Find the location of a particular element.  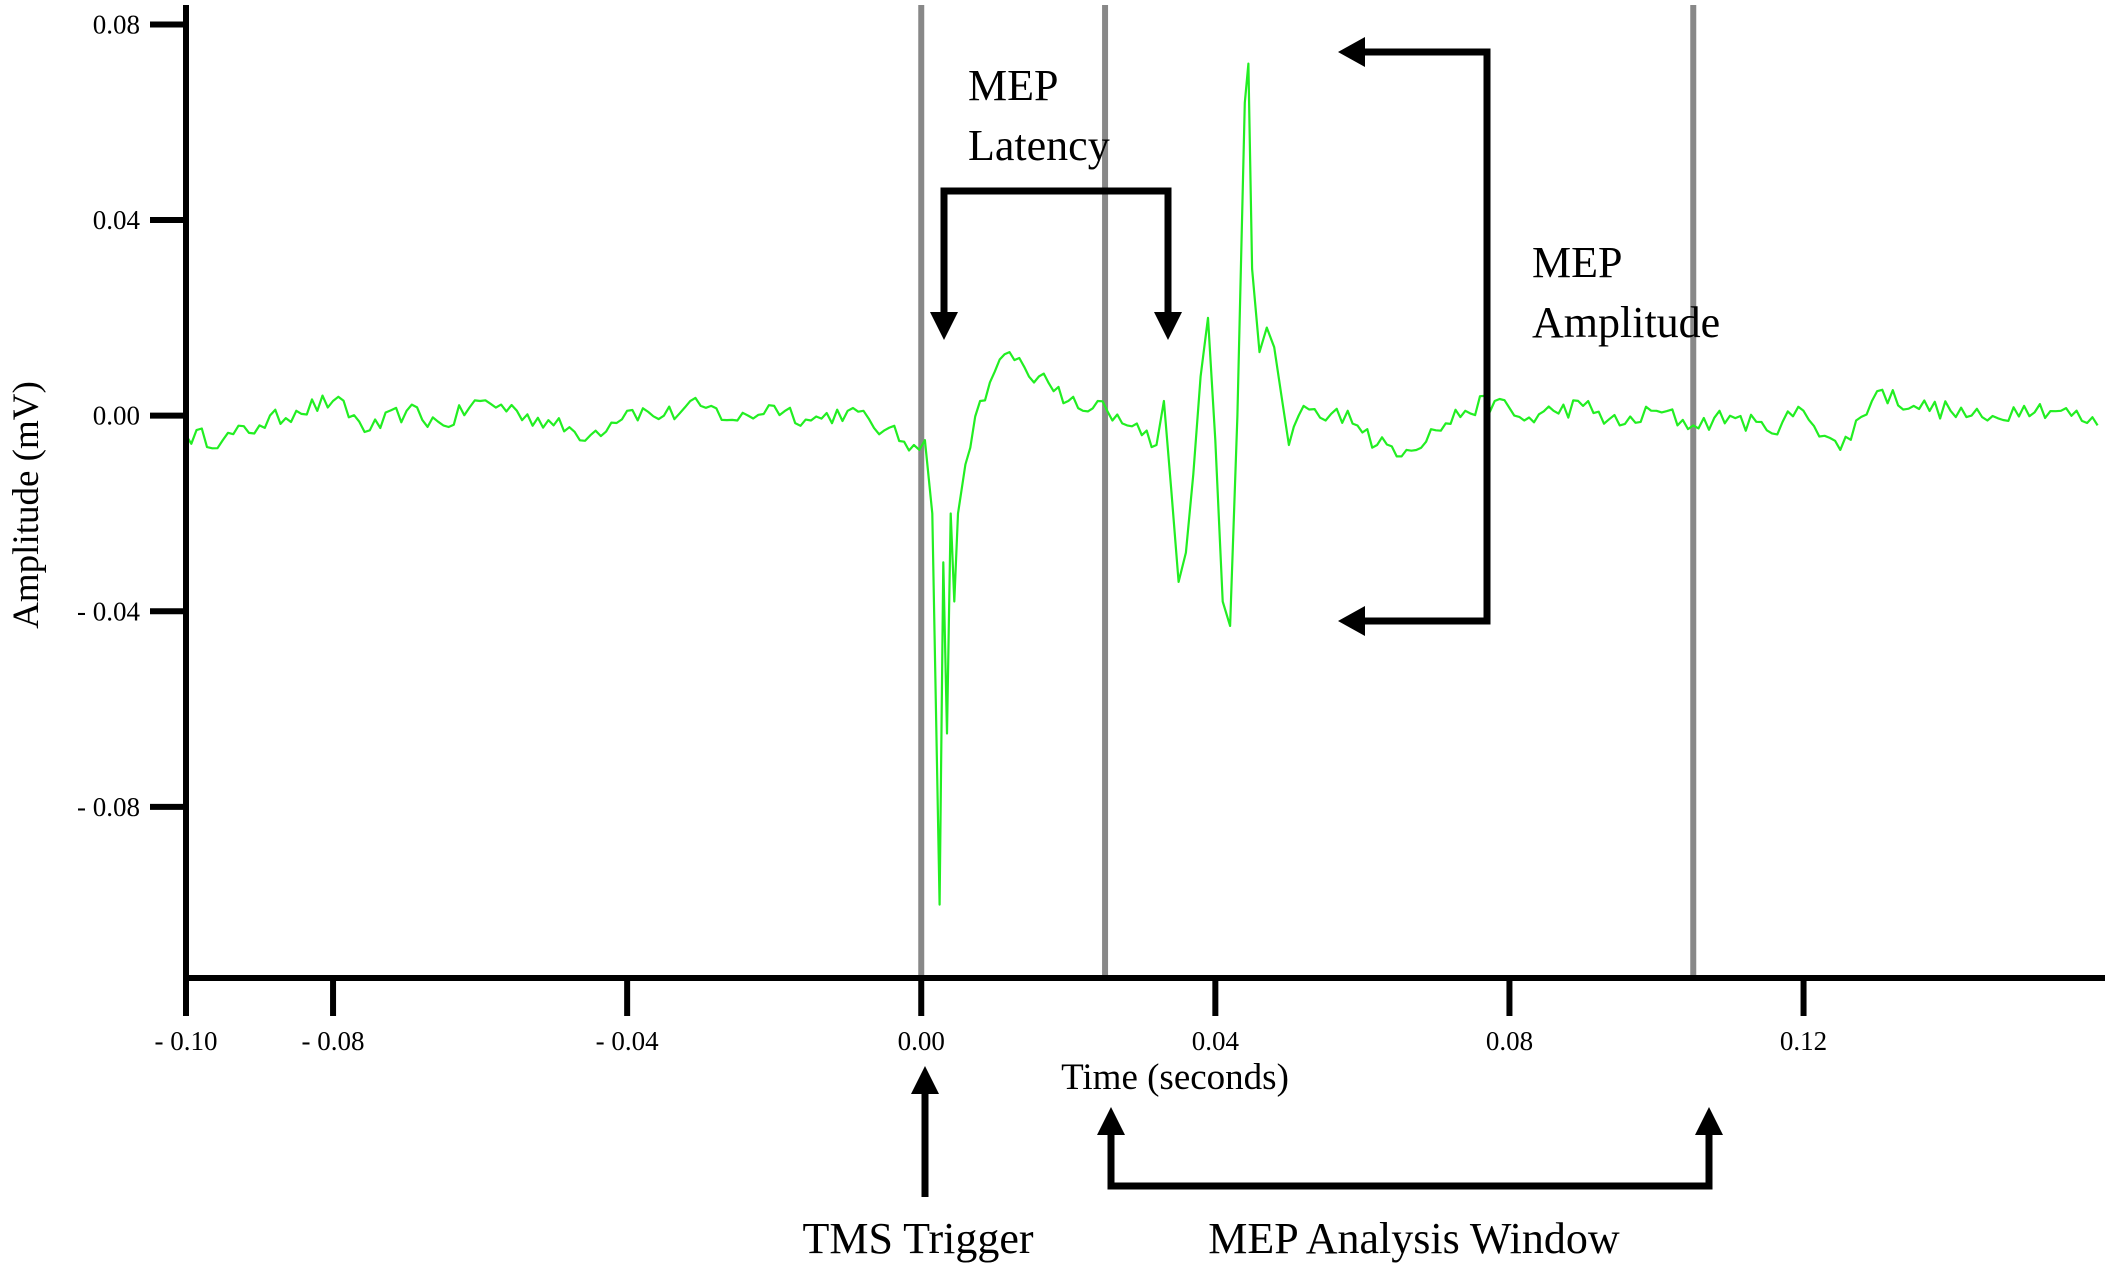

x-tick-label: 0.08 is located at coordinates (1509, 1041).